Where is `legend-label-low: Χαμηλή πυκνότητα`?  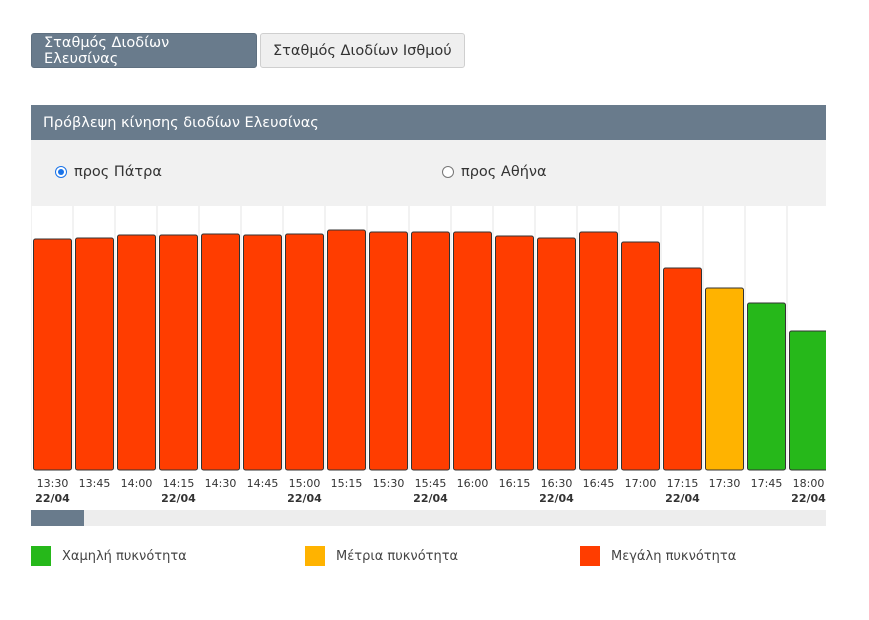 legend-label-low: Χαμηλή πυκνότητα is located at coordinates (124, 556).